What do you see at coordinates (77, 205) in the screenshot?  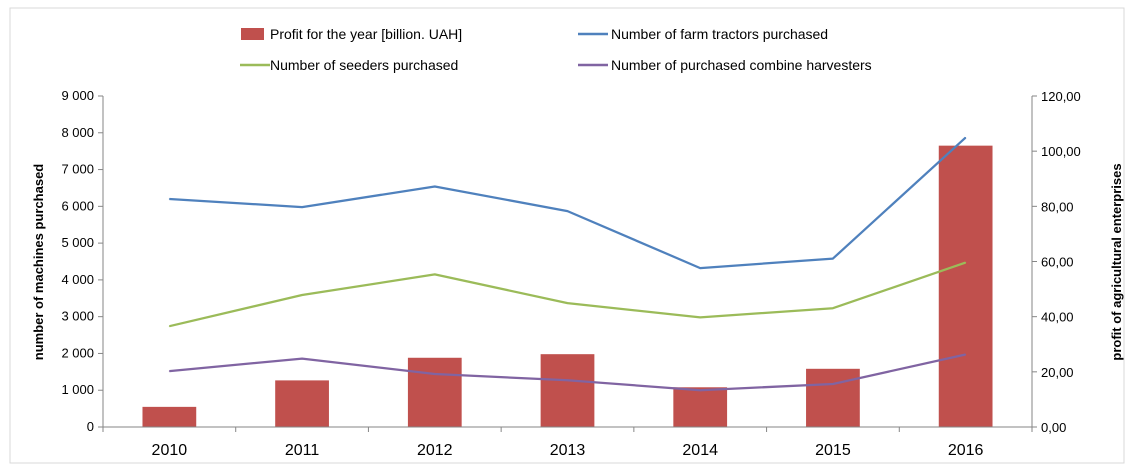 I see `left-tick-label: 6 000` at bounding box center [77, 205].